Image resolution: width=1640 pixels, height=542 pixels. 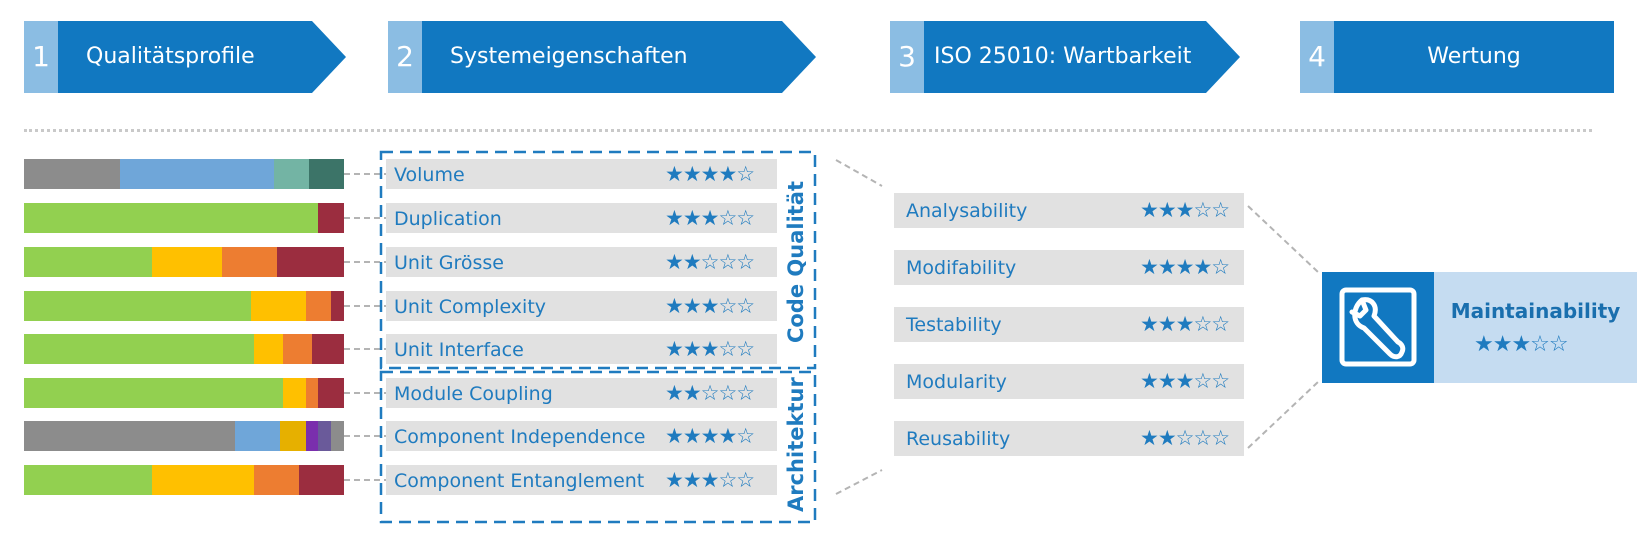 I want to click on step-number: 2, so click(x=405, y=57).